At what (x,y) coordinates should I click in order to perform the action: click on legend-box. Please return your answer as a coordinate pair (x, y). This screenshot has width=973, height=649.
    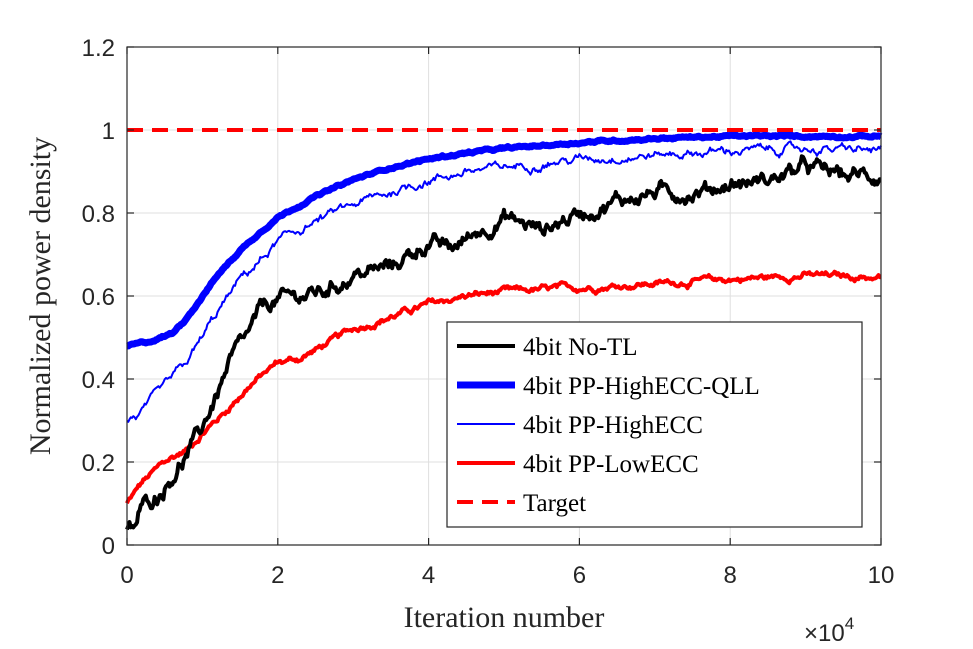
    Looking at the image, I should click on (654, 424).